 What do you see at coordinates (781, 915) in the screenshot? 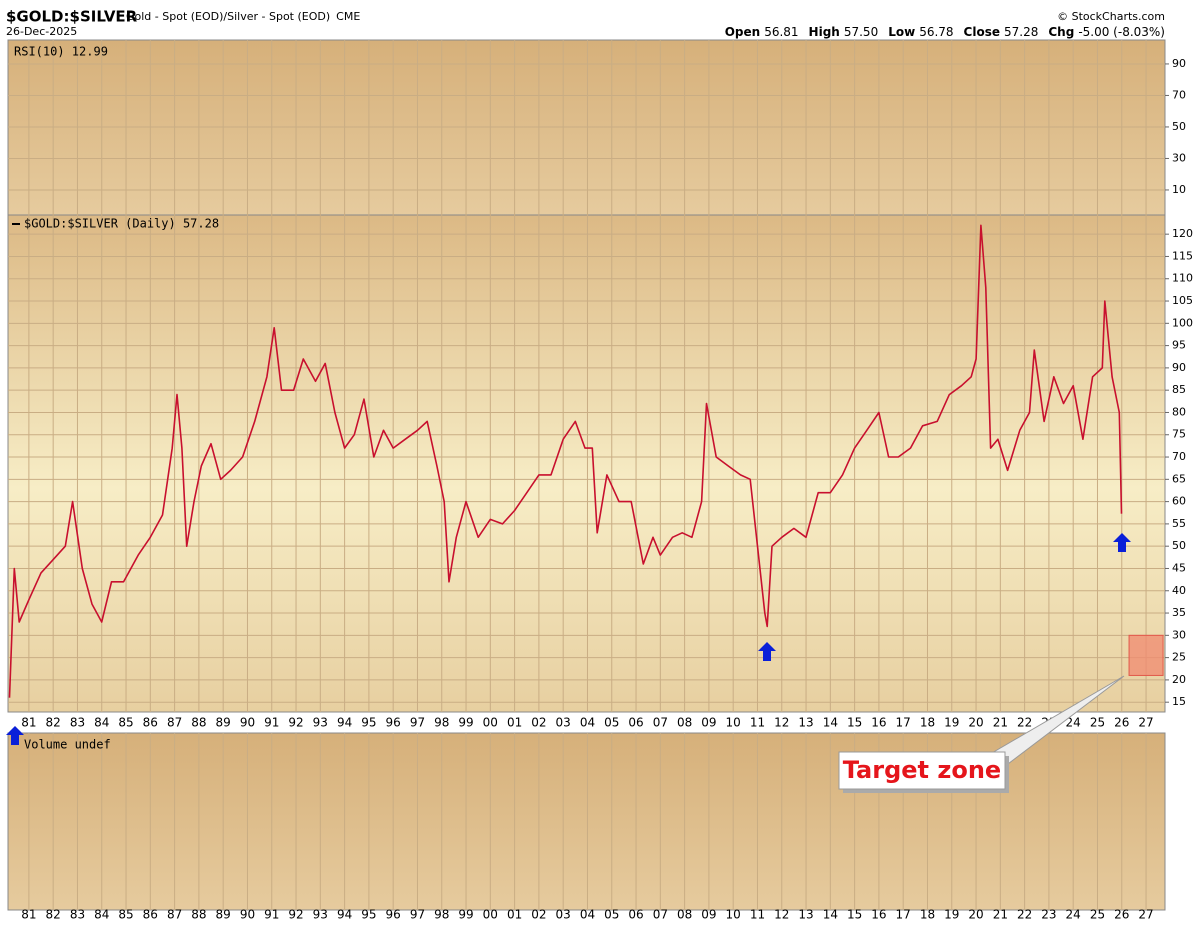
I see `x-tick-label: 12` at bounding box center [781, 915].